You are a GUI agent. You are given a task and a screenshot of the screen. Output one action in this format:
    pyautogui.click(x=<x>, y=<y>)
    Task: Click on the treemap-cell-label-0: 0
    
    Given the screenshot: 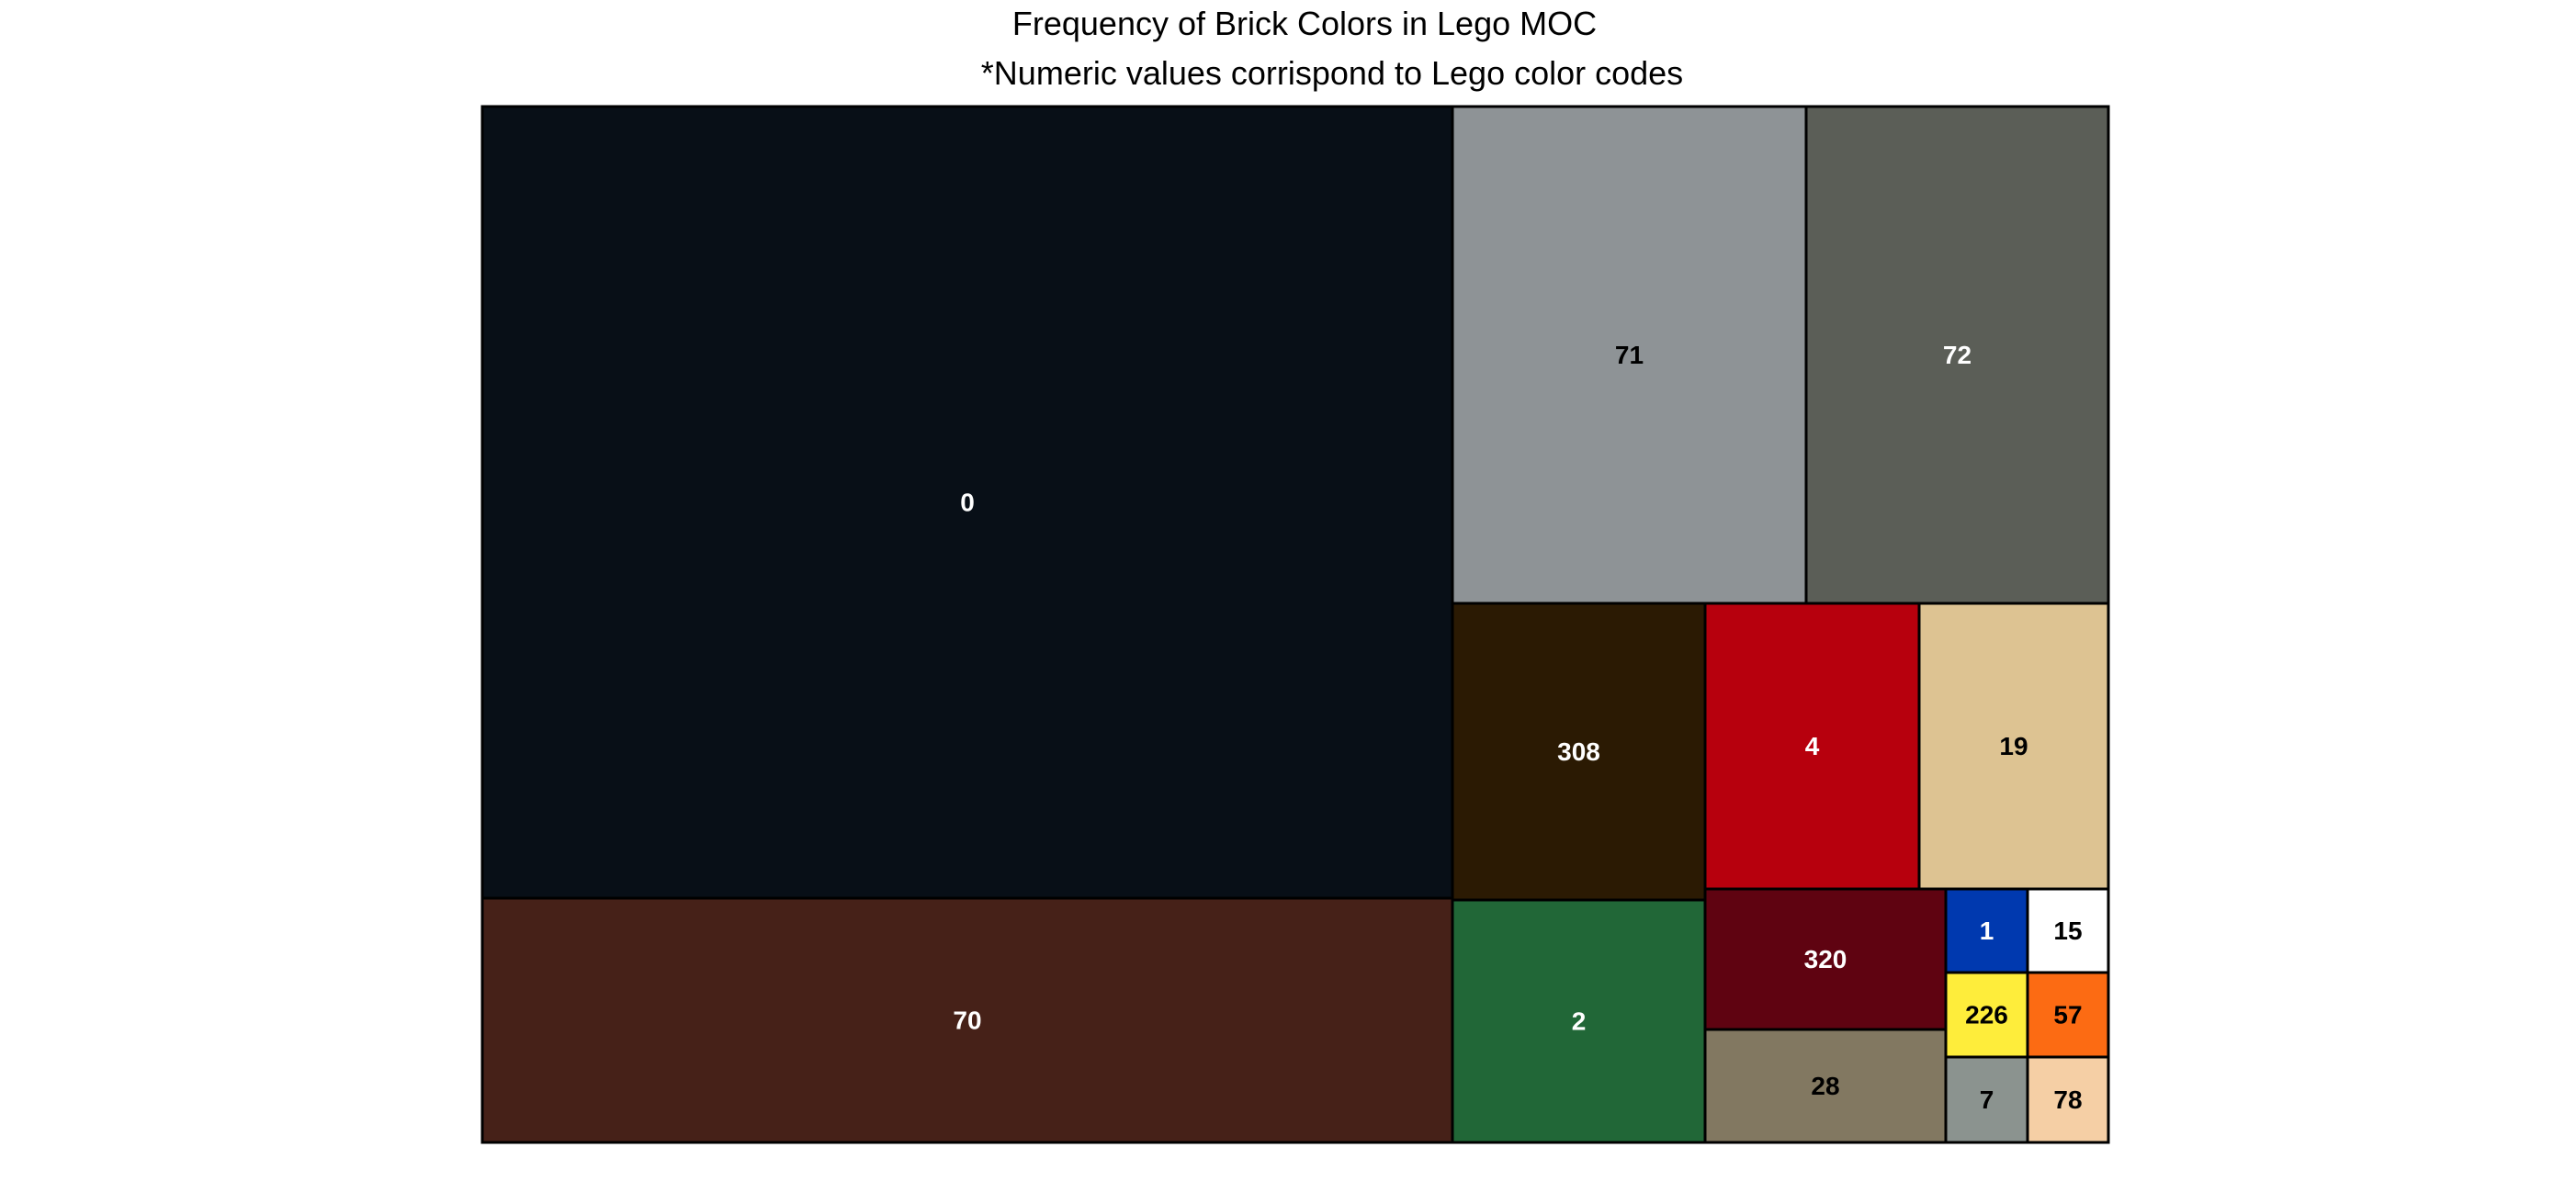 What is the action you would take?
    pyautogui.click(x=967, y=503)
    